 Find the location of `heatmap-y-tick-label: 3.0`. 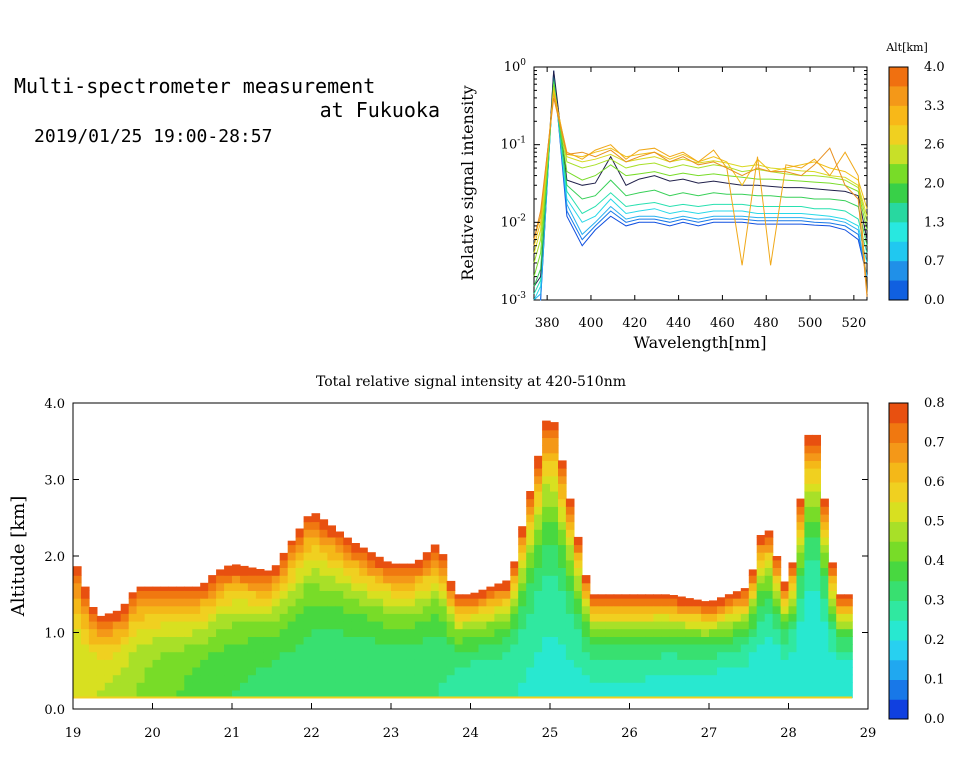

heatmap-y-tick-label: 3.0 is located at coordinates (54, 481).